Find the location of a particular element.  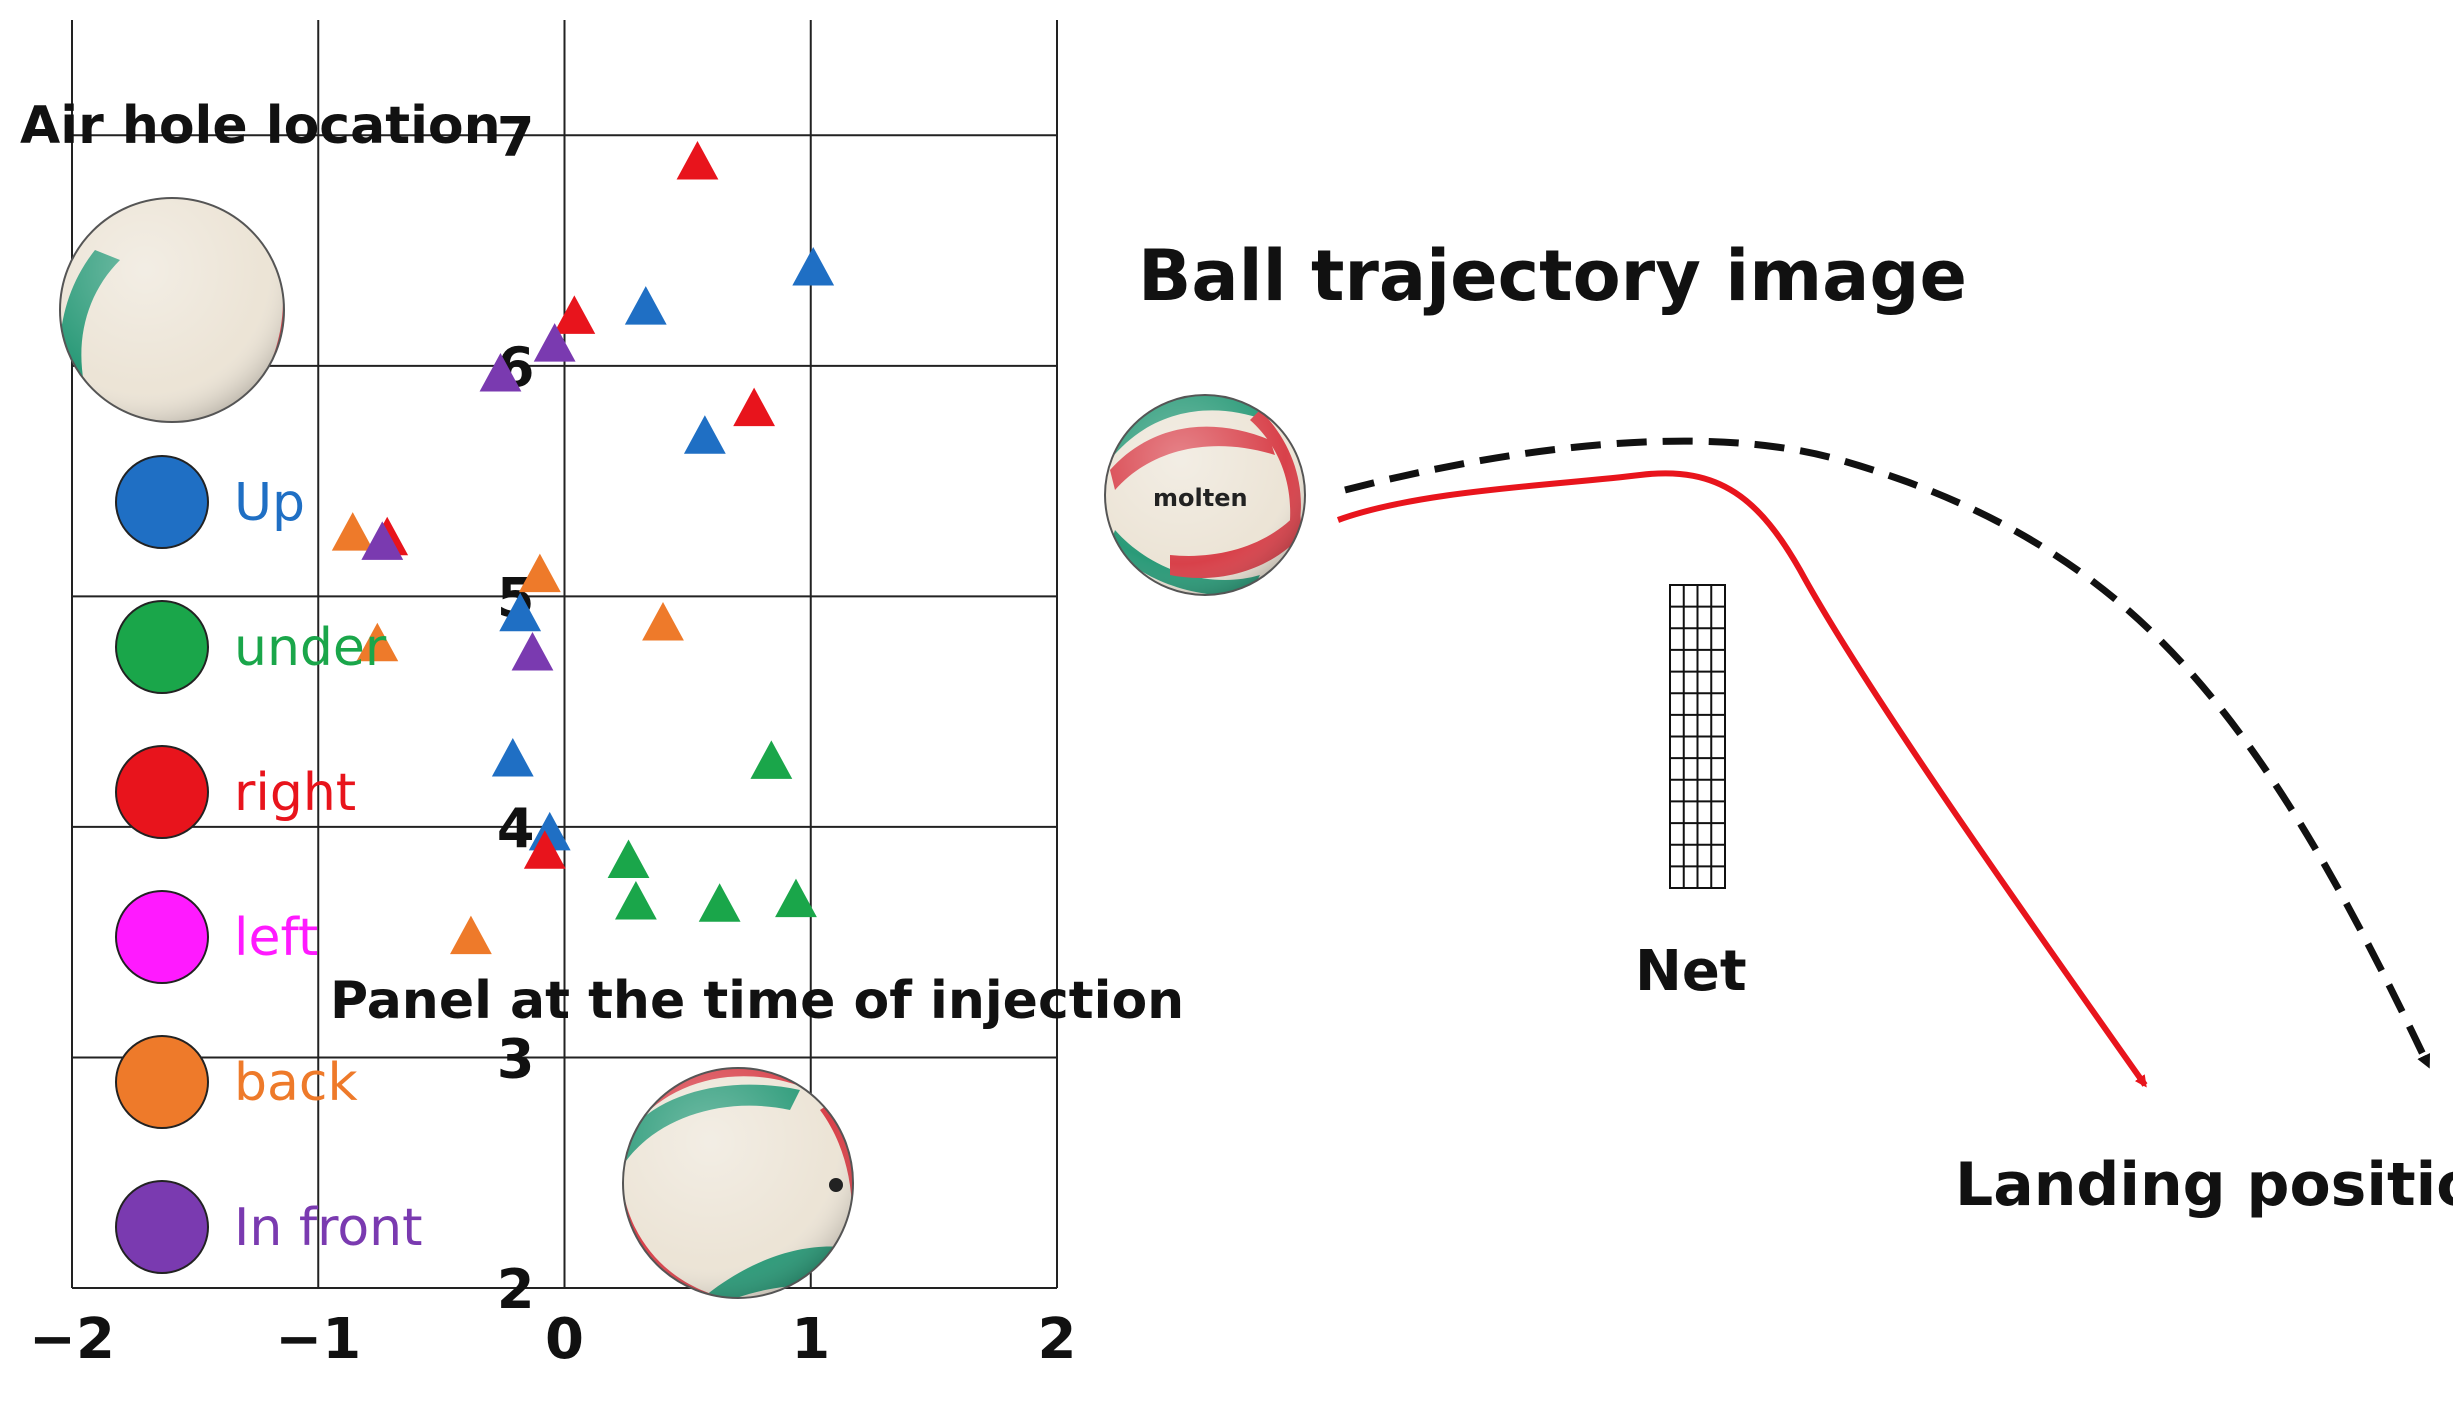

injection-panel-ball-image is located at coordinates (738, 1183).